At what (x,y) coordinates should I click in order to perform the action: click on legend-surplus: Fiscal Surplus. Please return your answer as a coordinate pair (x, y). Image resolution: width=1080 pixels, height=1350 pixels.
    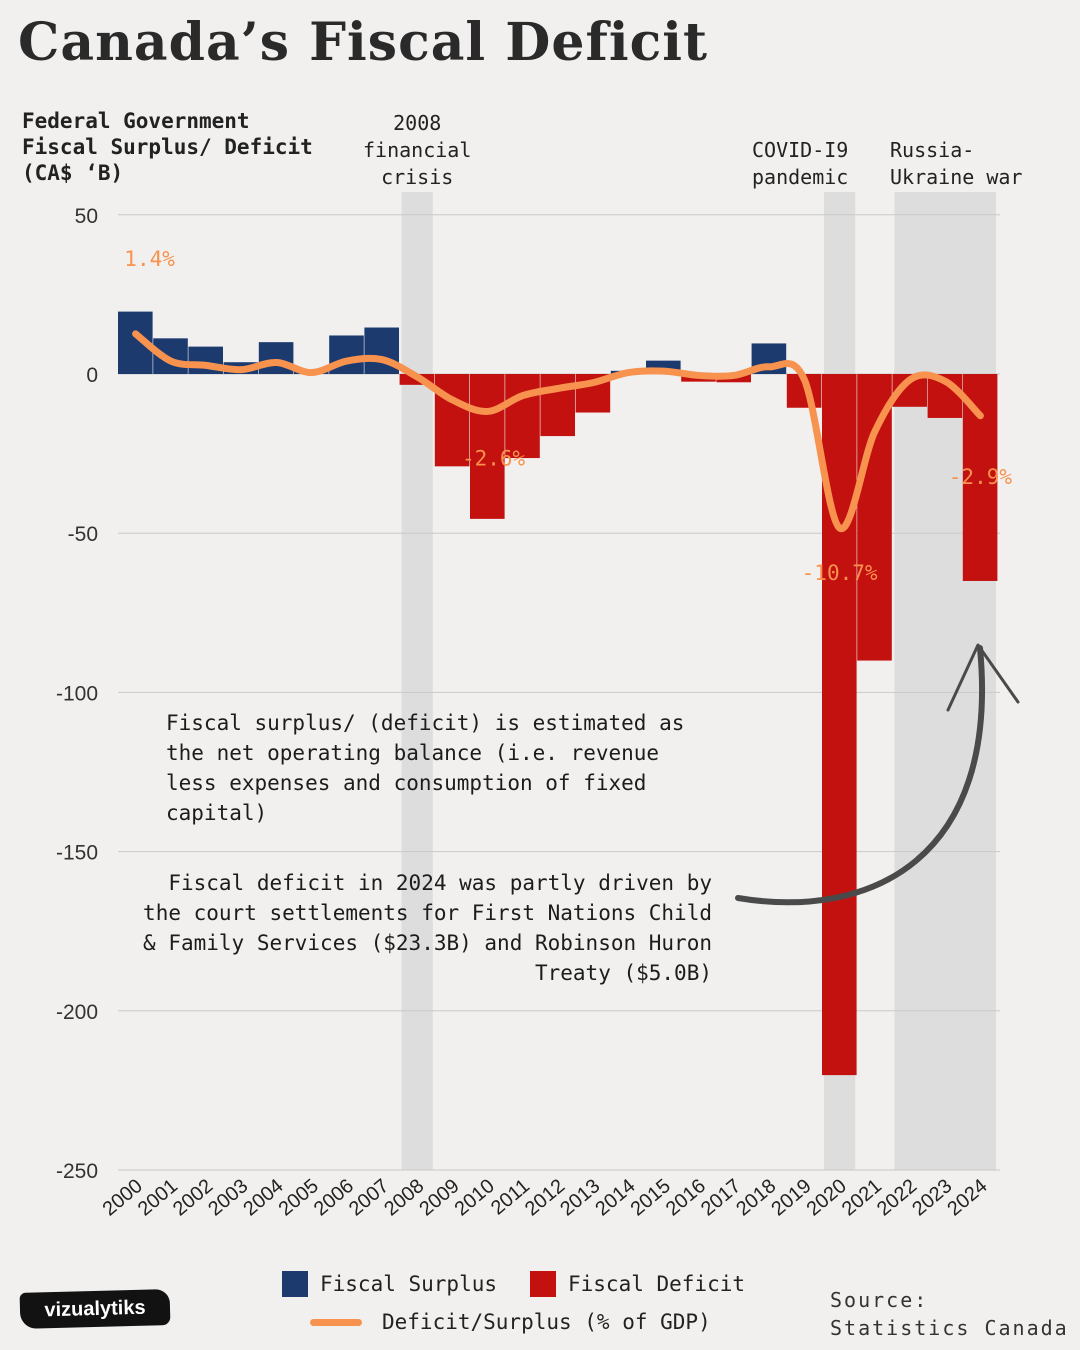
    Looking at the image, I should click on (389, 1284).